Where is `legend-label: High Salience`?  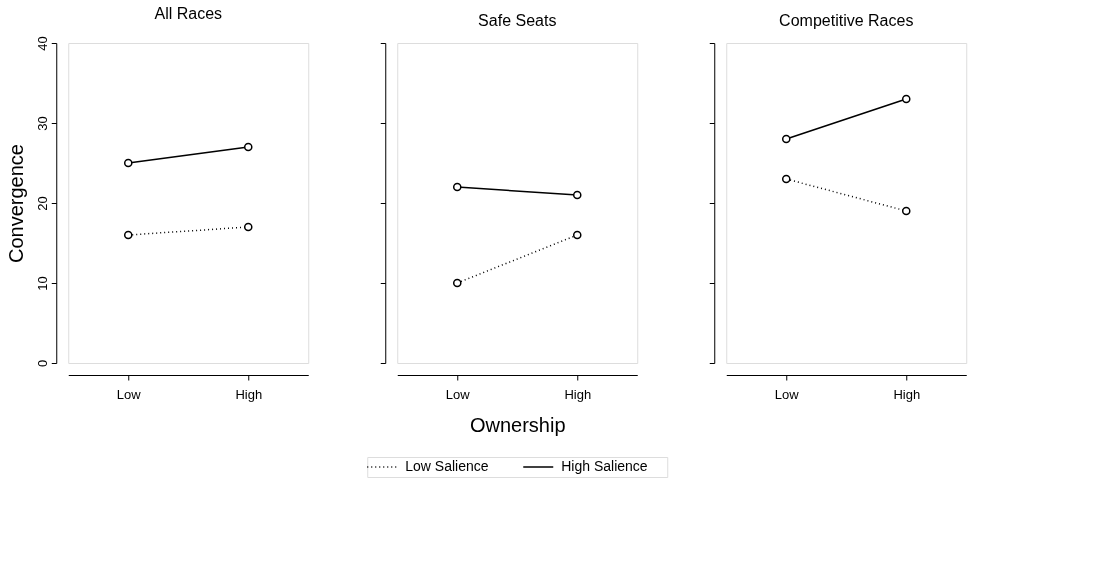
legend-label: High Salience is located at coordinates (604, 466).